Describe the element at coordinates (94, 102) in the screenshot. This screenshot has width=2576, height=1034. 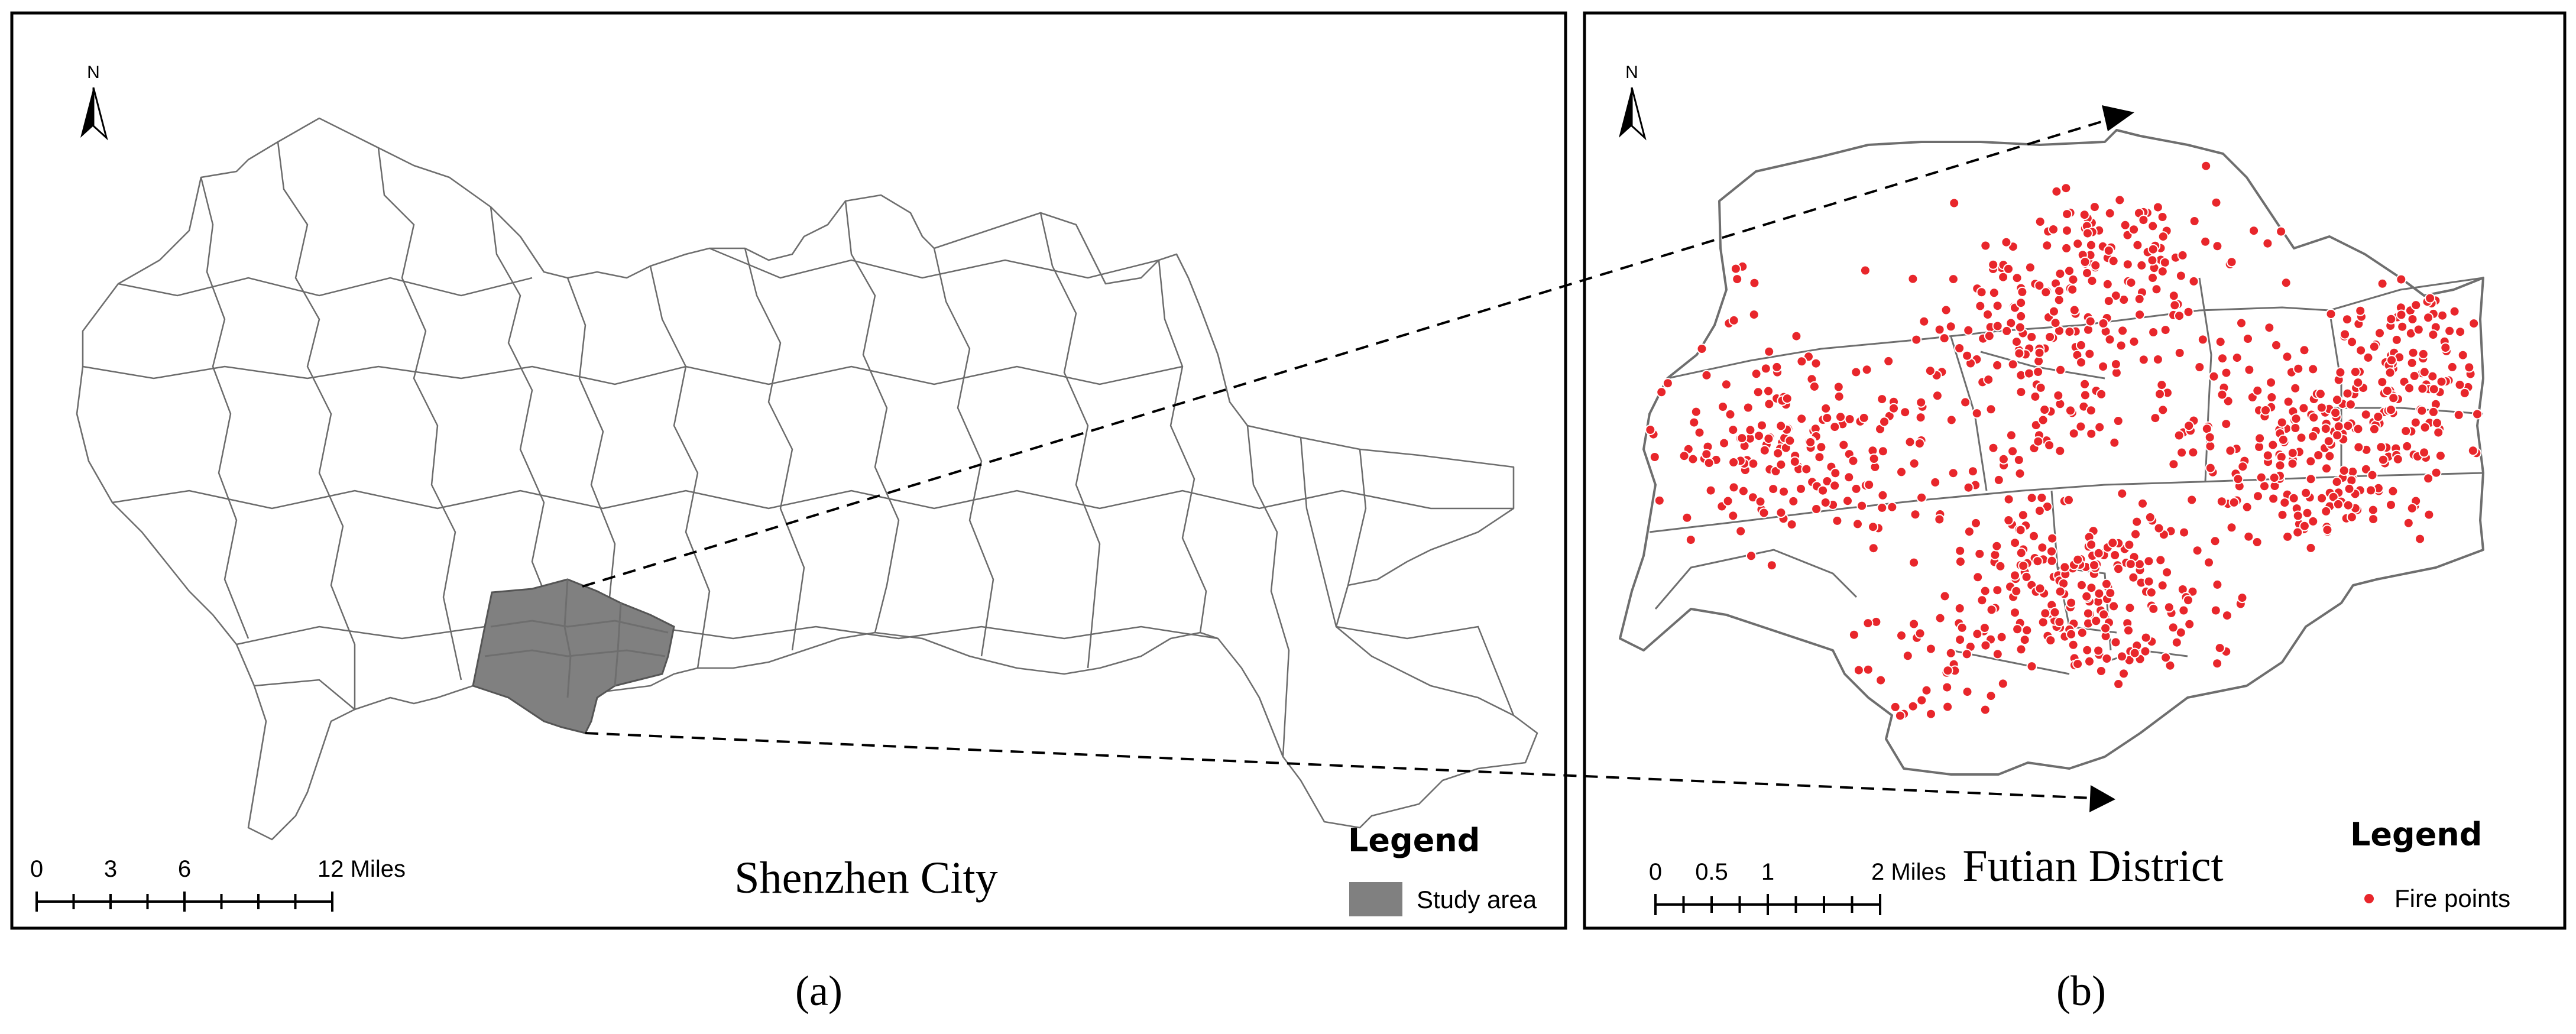
I see `north-arrow-a: N` at that location.